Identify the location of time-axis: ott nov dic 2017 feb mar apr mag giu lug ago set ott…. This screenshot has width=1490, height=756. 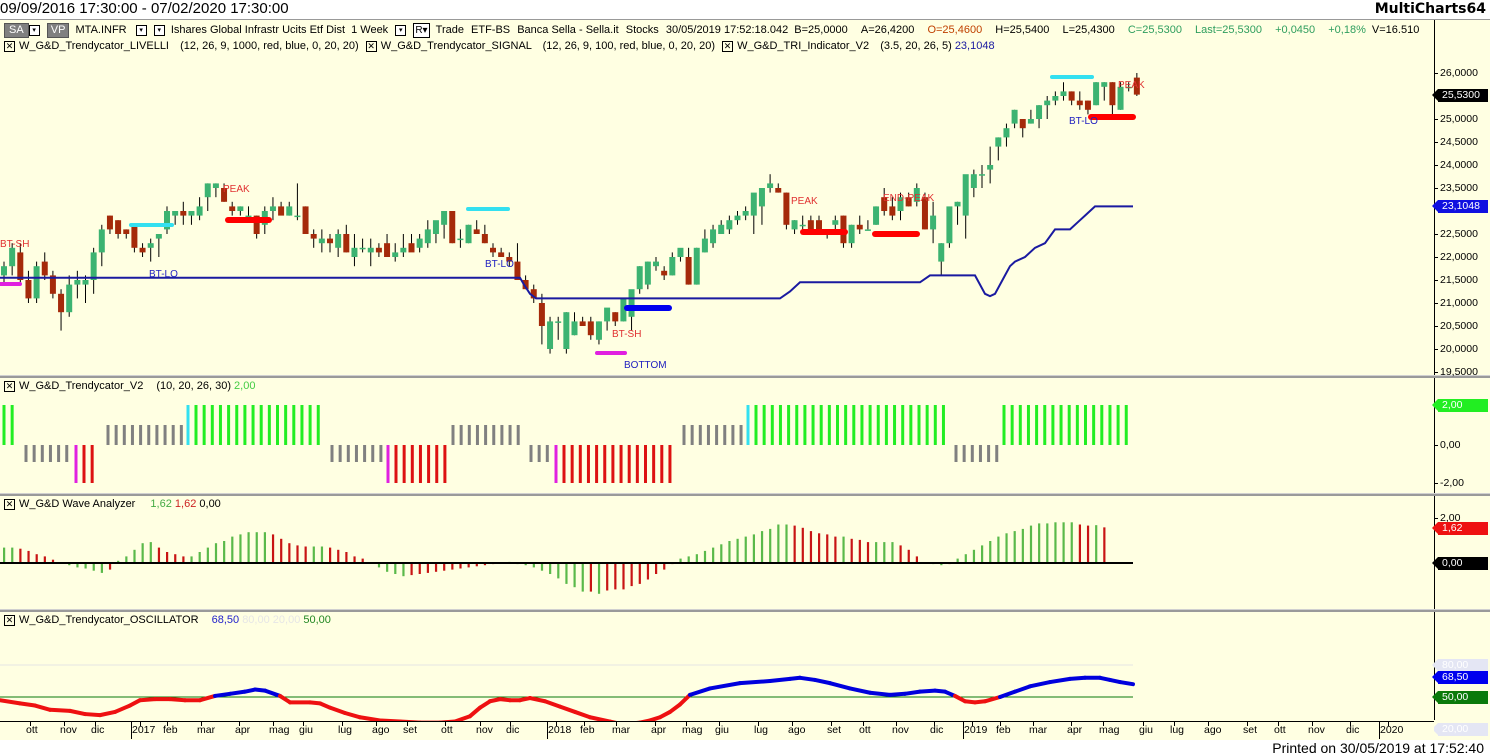
(717, 730).